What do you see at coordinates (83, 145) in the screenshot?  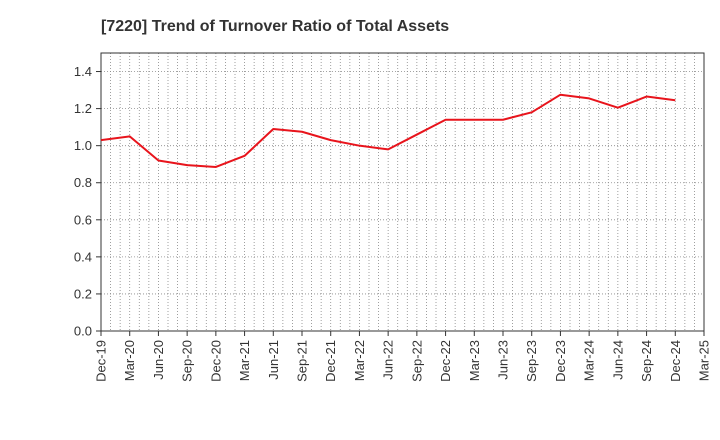 I see `y-tick-label: 1.0` at bounding box center [83, 145].